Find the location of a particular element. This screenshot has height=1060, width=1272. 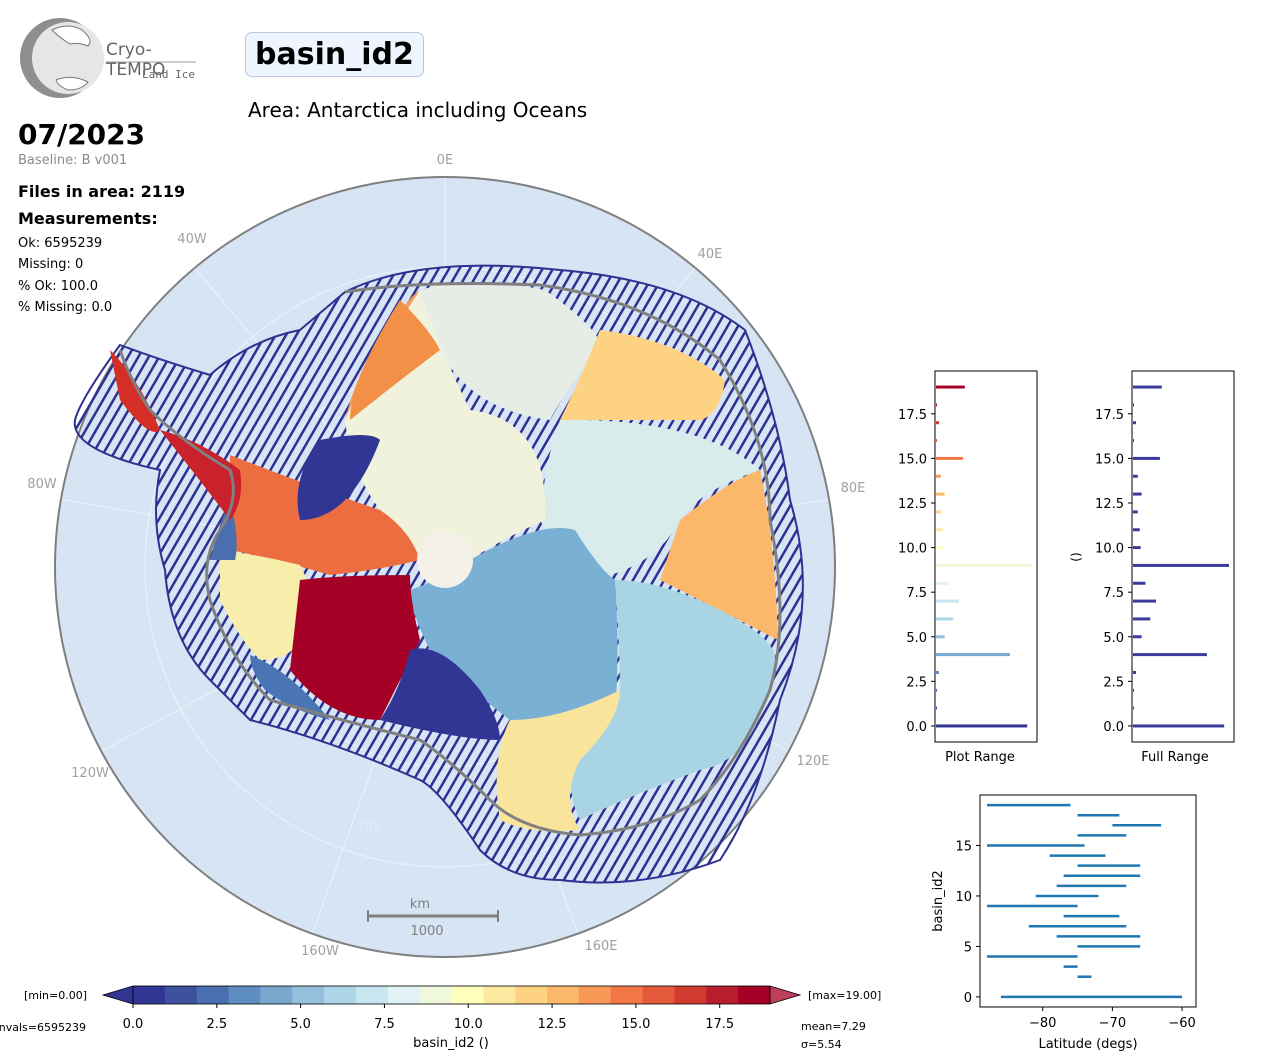

colorbar-mean: mean=7.29 is located at coordinates (833, 1026).